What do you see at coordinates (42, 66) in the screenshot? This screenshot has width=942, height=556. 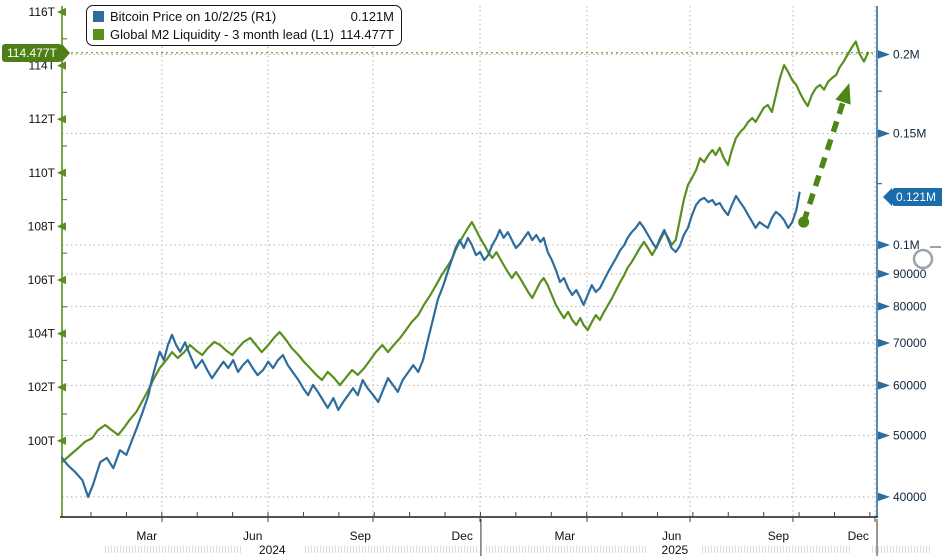 I see `left-axis-tick-label: 114T` at bounding box center [42, 66].